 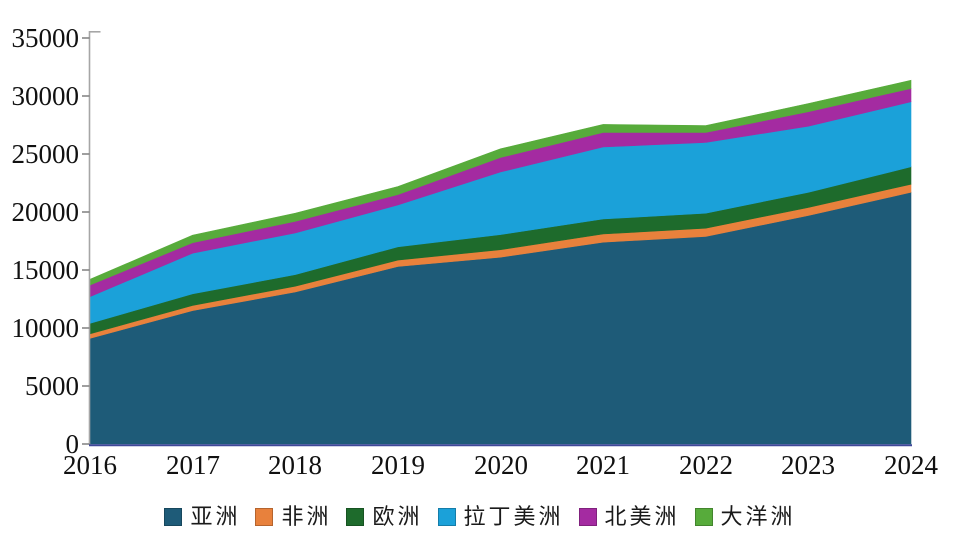 I want to click on legend-label: 大洋洲, so click(x=758, y=516).